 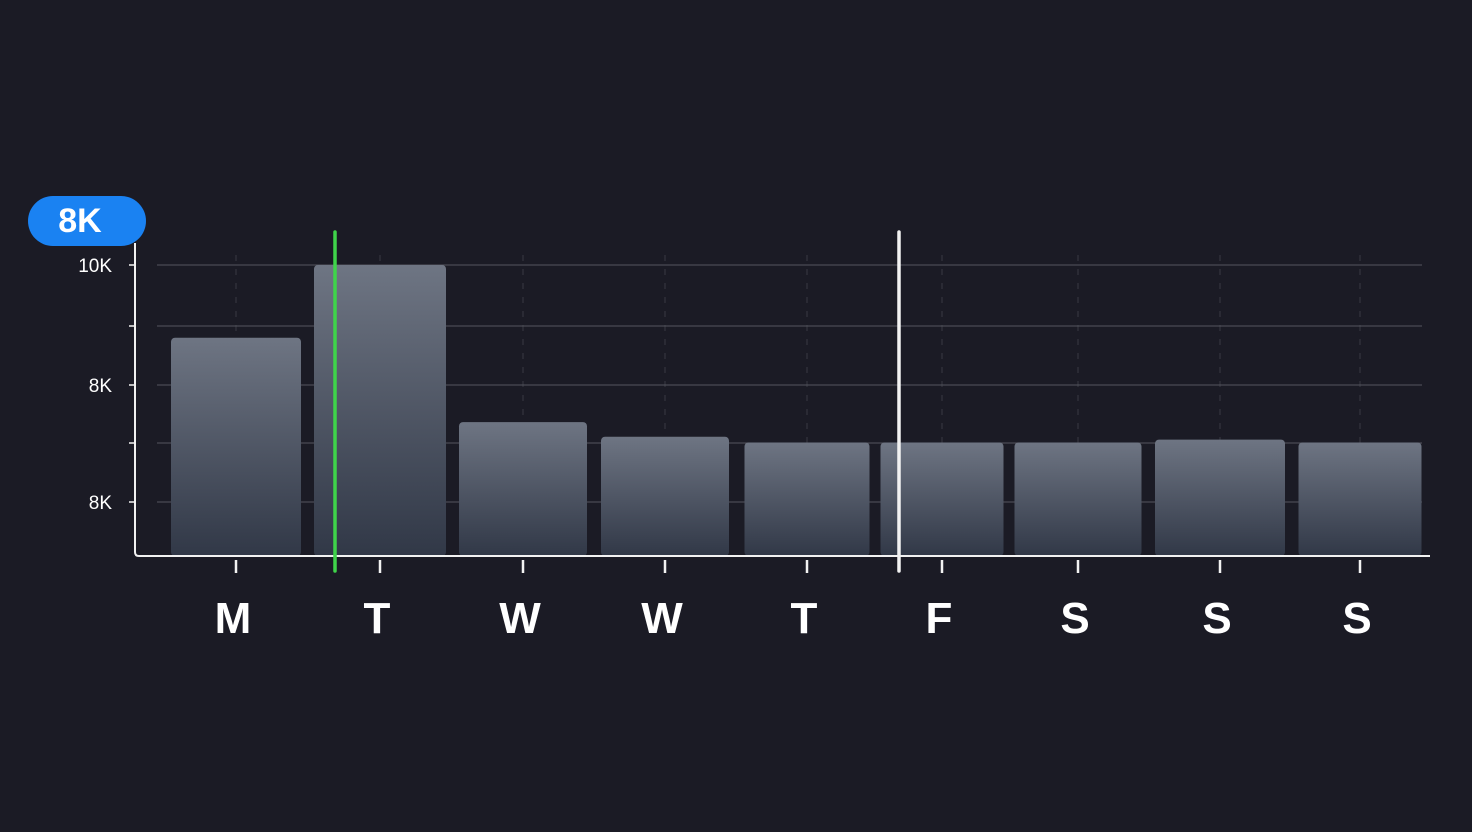 What do you see at coordinates (87, 221) in the screenshot?
I see `value-badge: 8K` at bounding box center [87, 221].